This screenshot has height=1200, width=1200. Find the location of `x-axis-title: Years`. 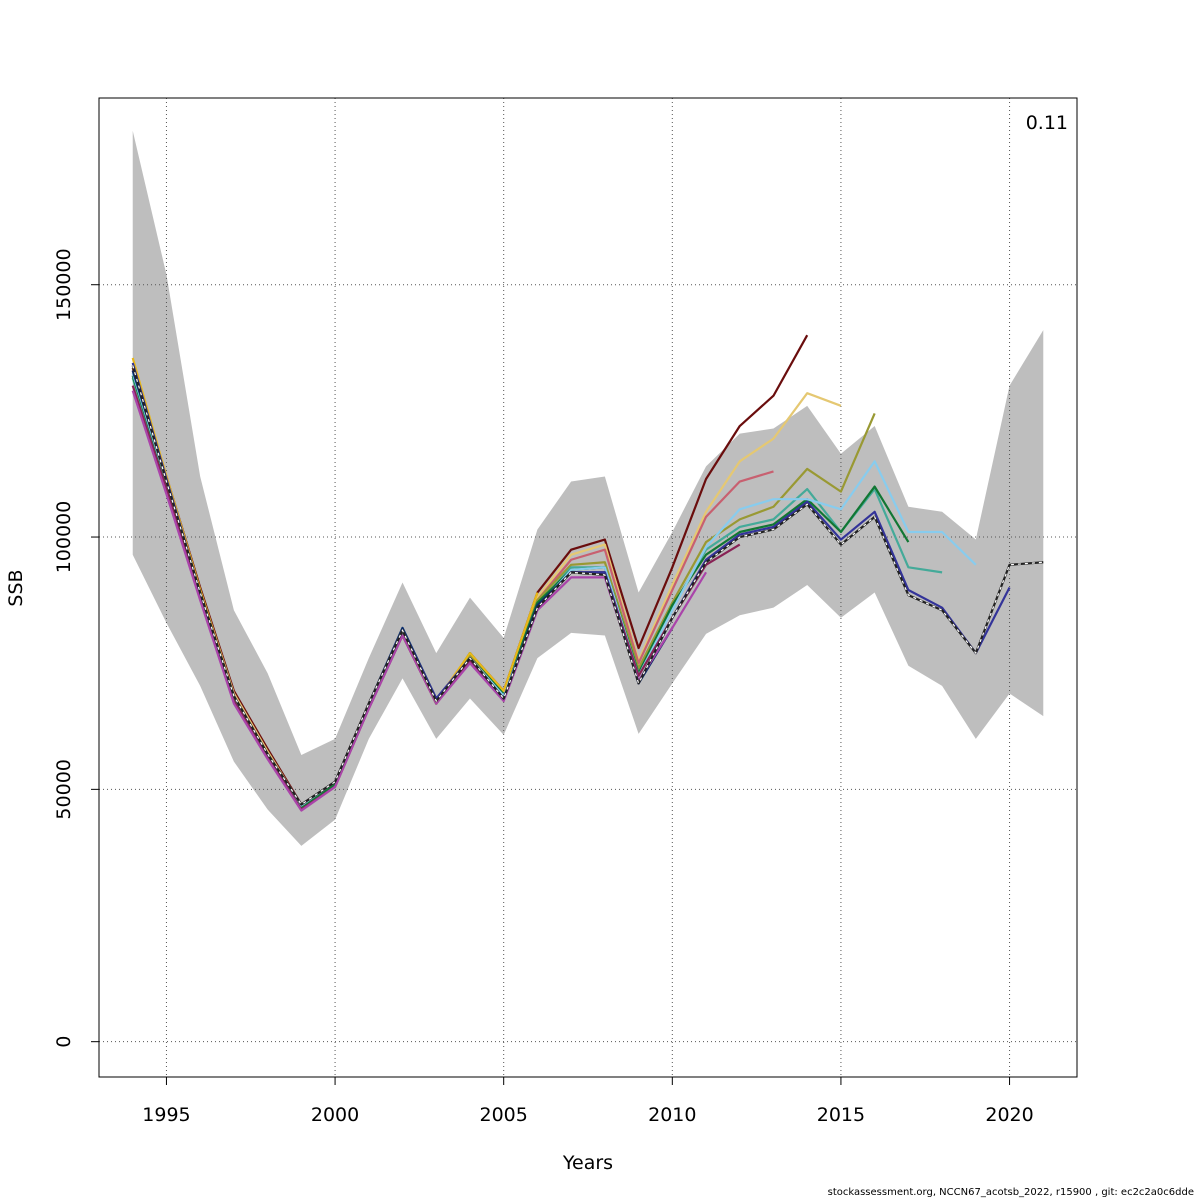

x-axis-title: Years is located at coordinates (587, 1163).